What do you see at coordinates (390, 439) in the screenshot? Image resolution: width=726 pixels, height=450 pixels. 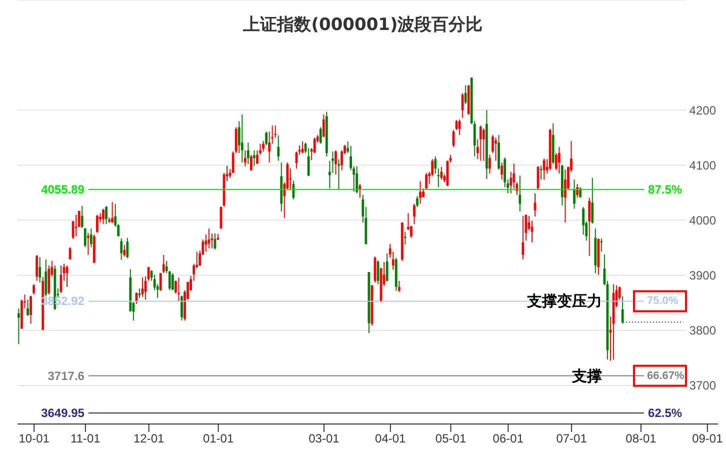 I see `x-tick-label: 04-01` at bounding box center [390, 439].